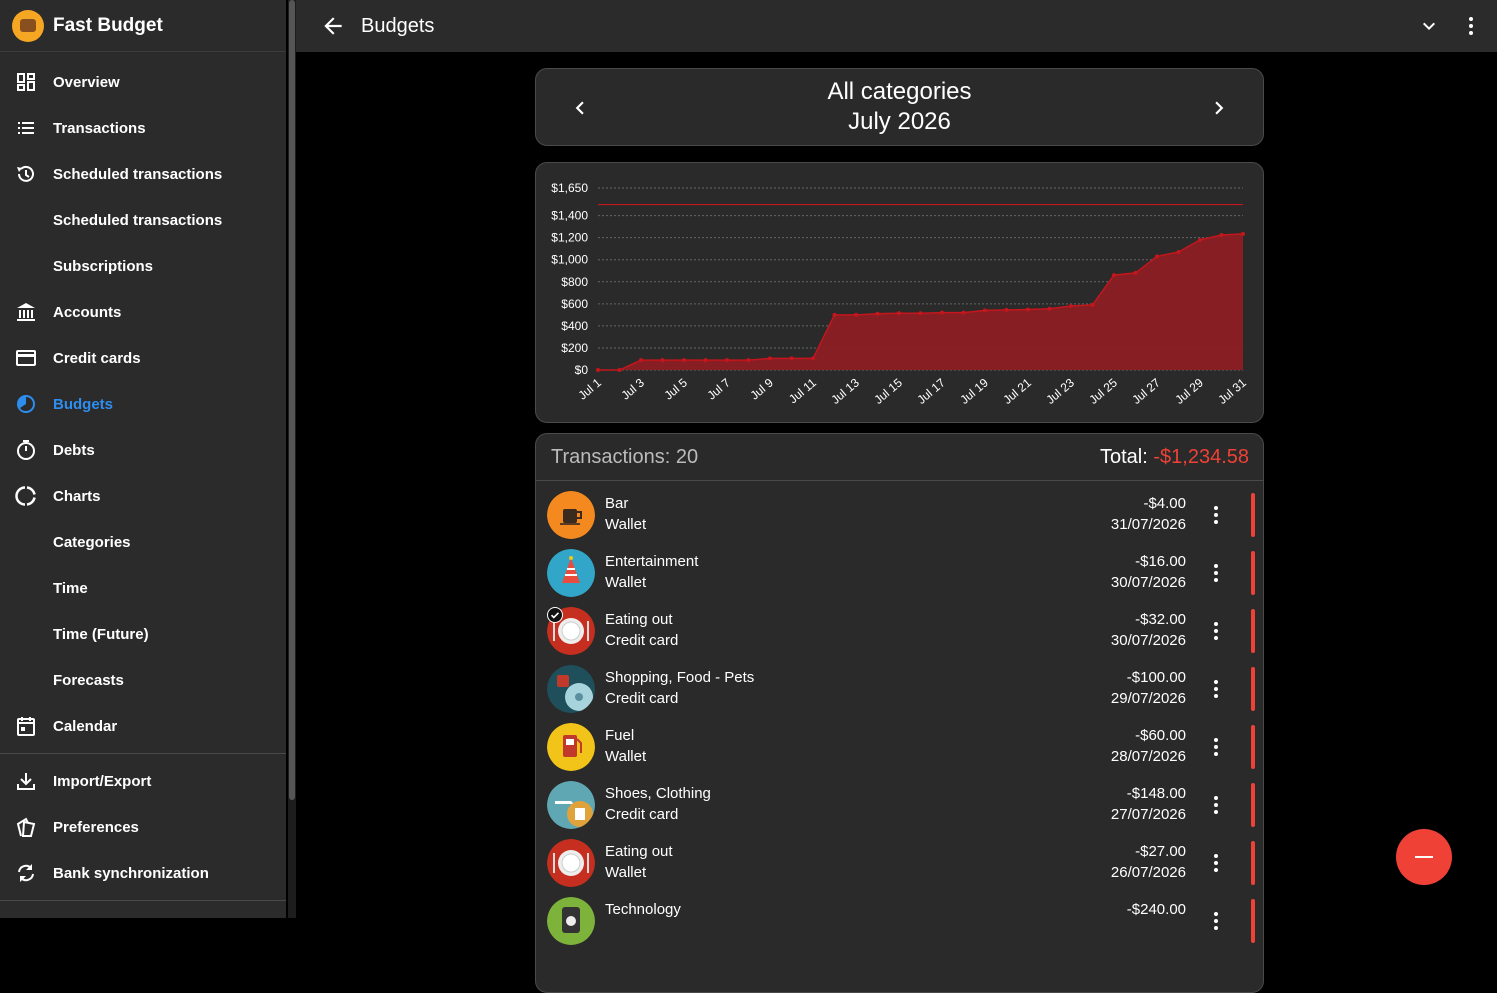 Image resolution: width=1497 pixels, height=993 pixels. Describe the element at coordinates (143, 358) in the screenshot. I see `sidebar-item-credit-cards: Credit cards` at that location.